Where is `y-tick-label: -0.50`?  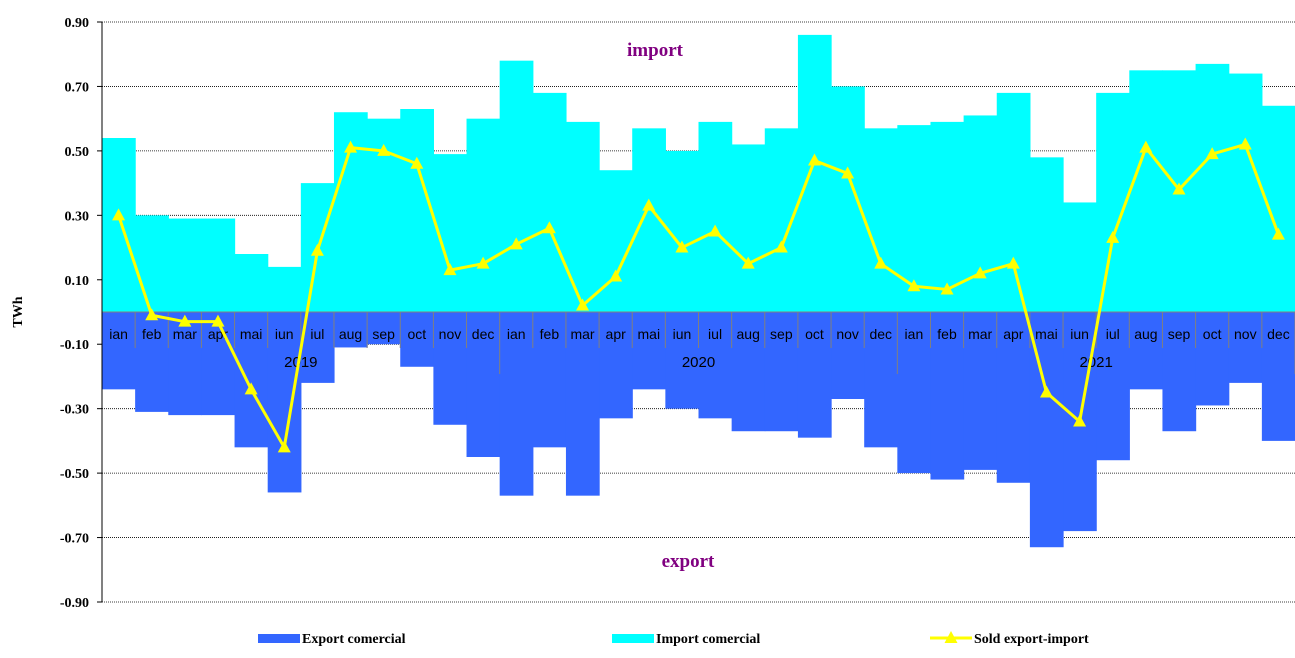 y-tick-label: -0.50 is located at coordinates (74, 474).